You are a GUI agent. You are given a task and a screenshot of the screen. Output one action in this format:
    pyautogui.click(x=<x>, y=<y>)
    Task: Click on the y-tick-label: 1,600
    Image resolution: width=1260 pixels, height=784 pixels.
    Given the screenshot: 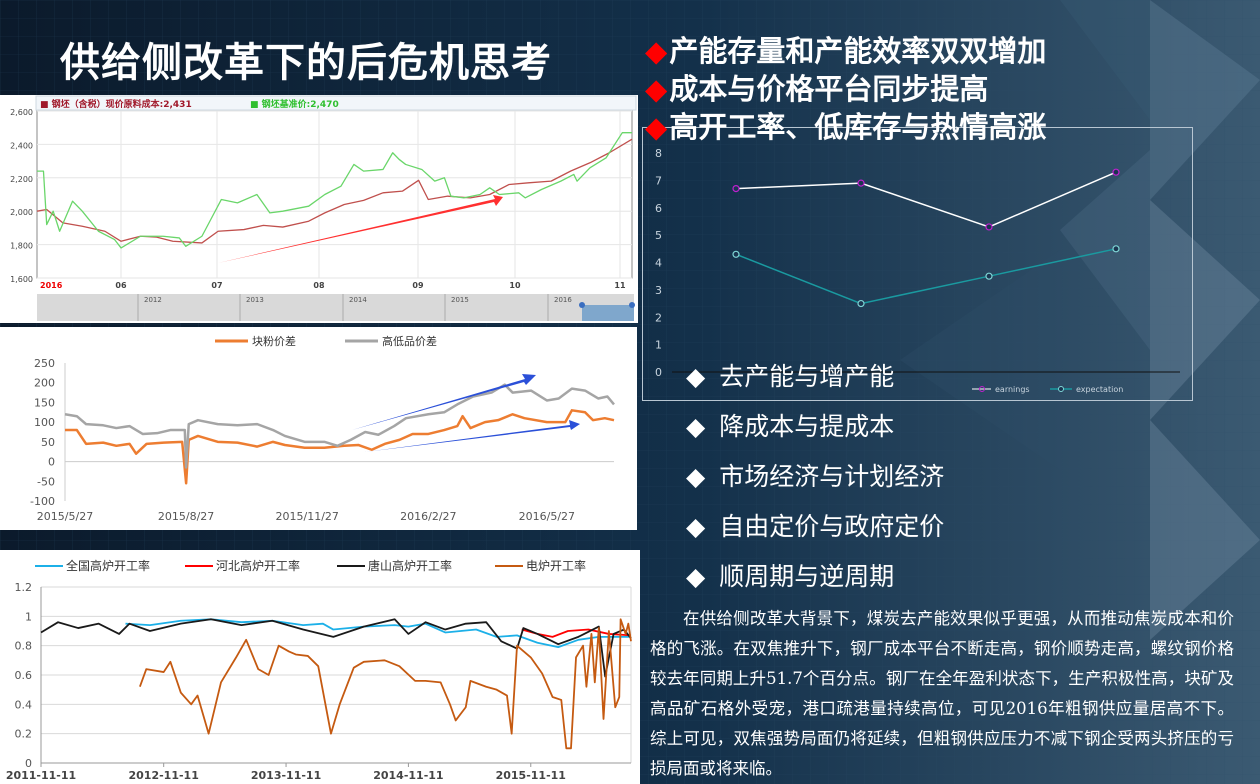 What is the action you would take?
    pyautogui.click(x=21, y=279)
    